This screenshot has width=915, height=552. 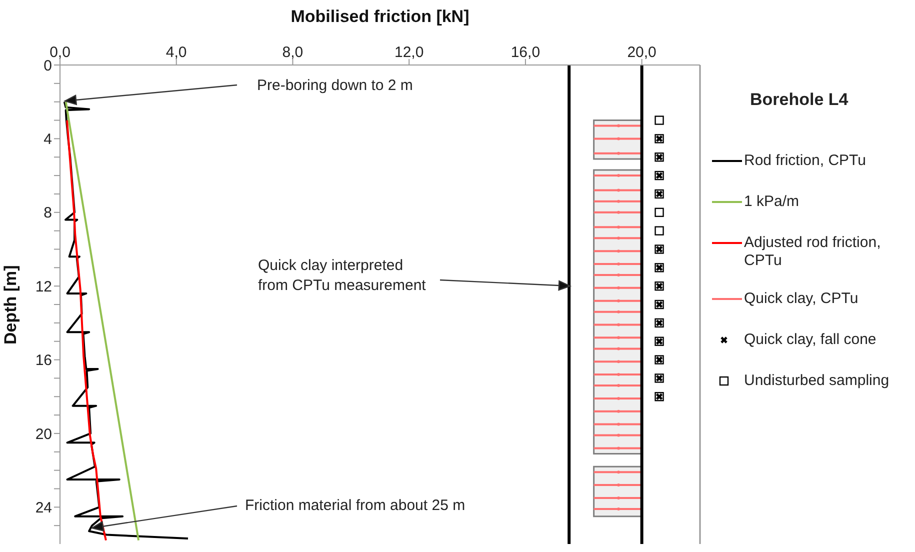 What do you see at coordinates (355, 505) in the screenshot?
I see `annotation: Friction material from about 25 m` at bounding box center [355, 505].